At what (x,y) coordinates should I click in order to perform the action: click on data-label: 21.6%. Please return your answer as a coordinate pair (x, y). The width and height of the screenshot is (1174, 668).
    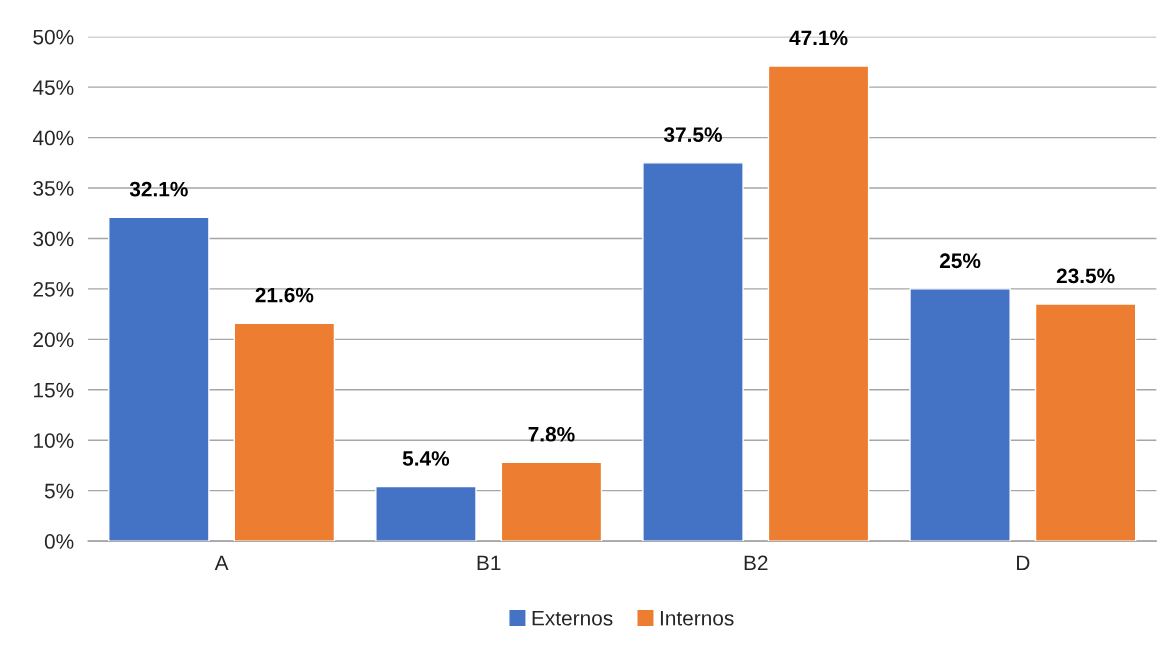
    Looking at the image, I should click on (284, 295).